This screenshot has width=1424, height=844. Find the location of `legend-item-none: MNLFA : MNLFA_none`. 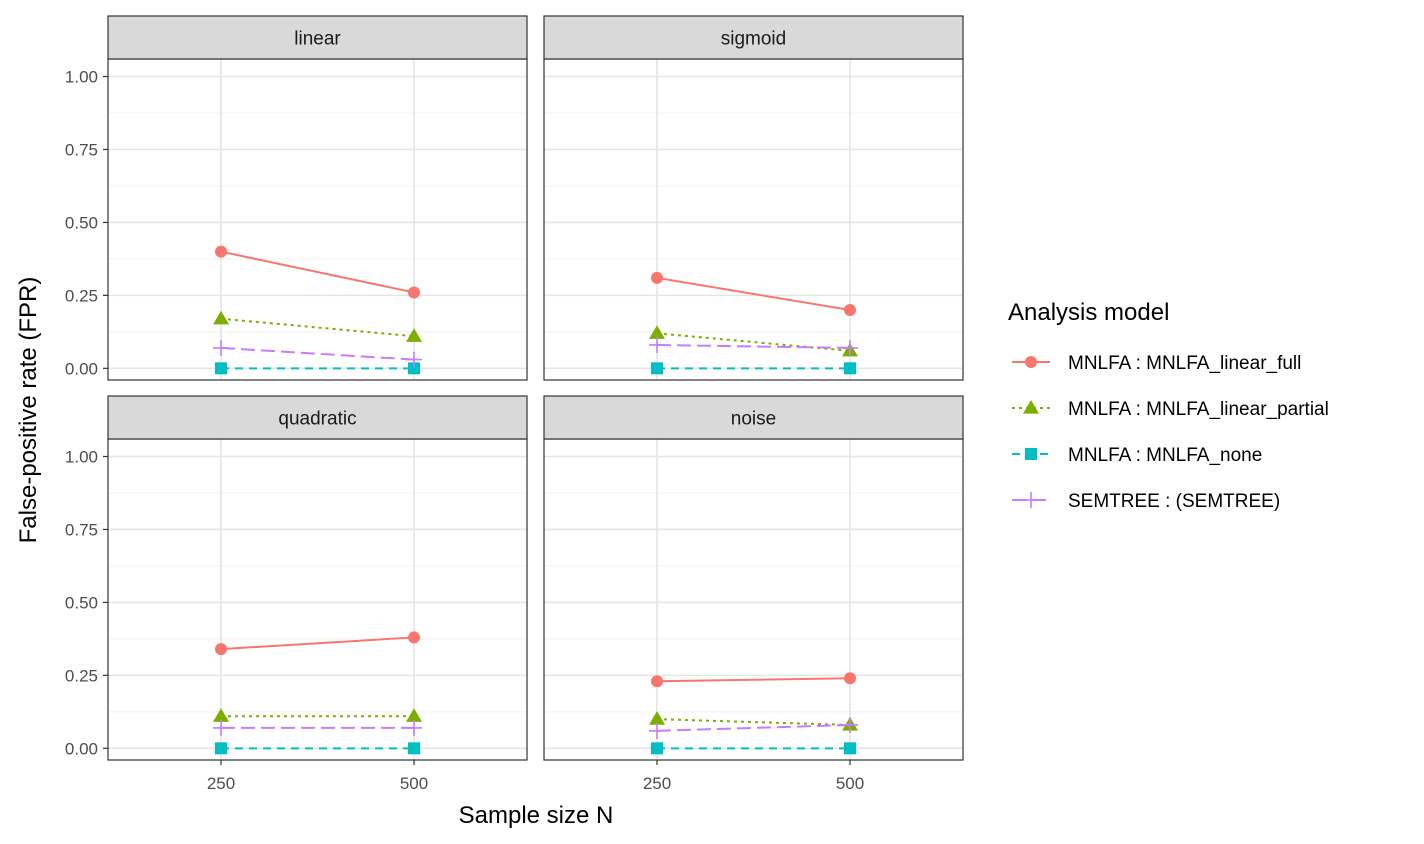

legend-item-none: MNLFA : MNLFA_none is located at coordinates (1137, 455).